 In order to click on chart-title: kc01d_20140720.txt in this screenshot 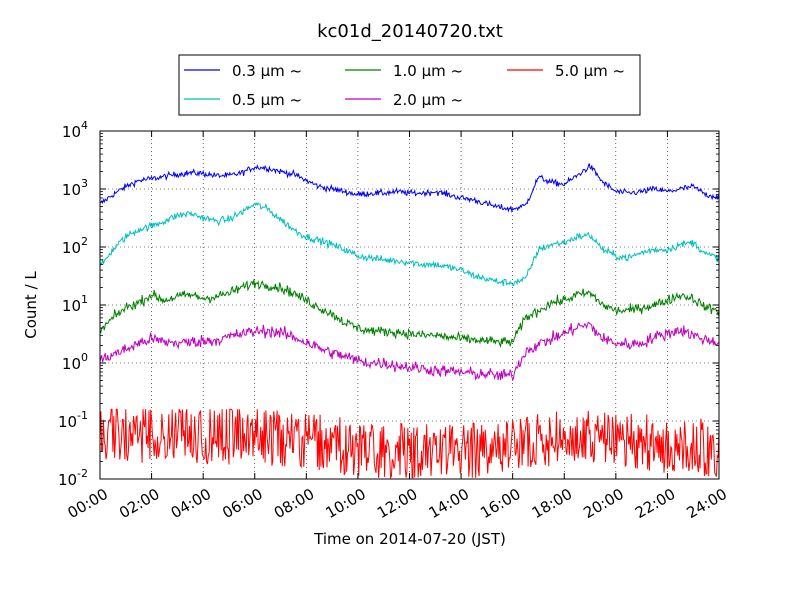, I will do `click(410, 31)`.